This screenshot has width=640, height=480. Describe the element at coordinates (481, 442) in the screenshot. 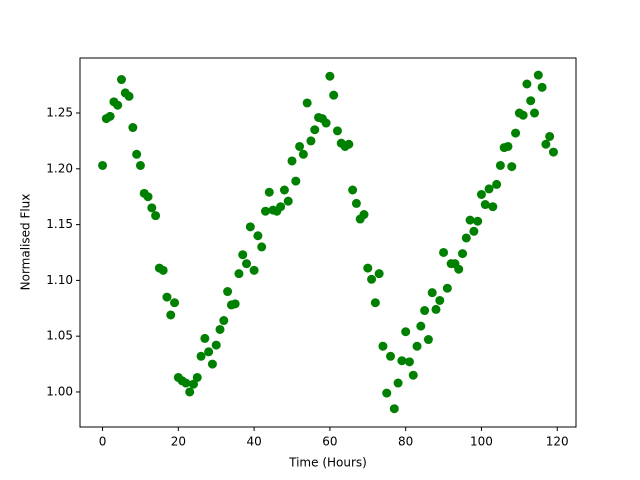

I see `x-tick-label: 100` at that location.